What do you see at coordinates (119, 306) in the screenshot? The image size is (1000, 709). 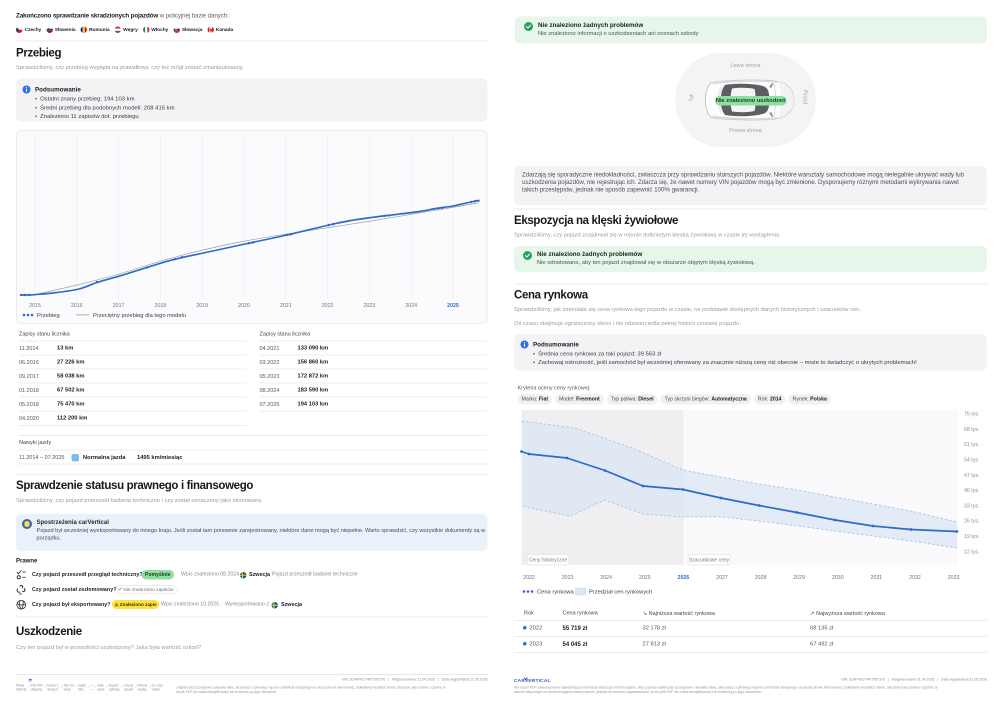 I see `svg-text: 2017` at bounding box center [119, 306].